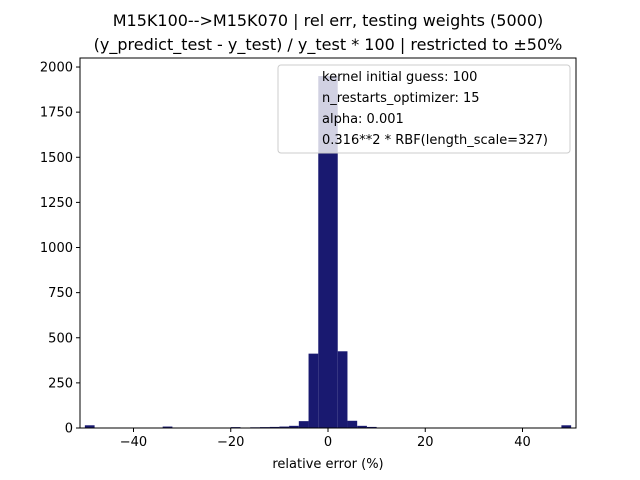 The height and width of the screenshot is (480, 640). Describe the element at coordinates (399, 77) in the screenshot. I see `legend-entry: kernel initial guess: 100` at that location.